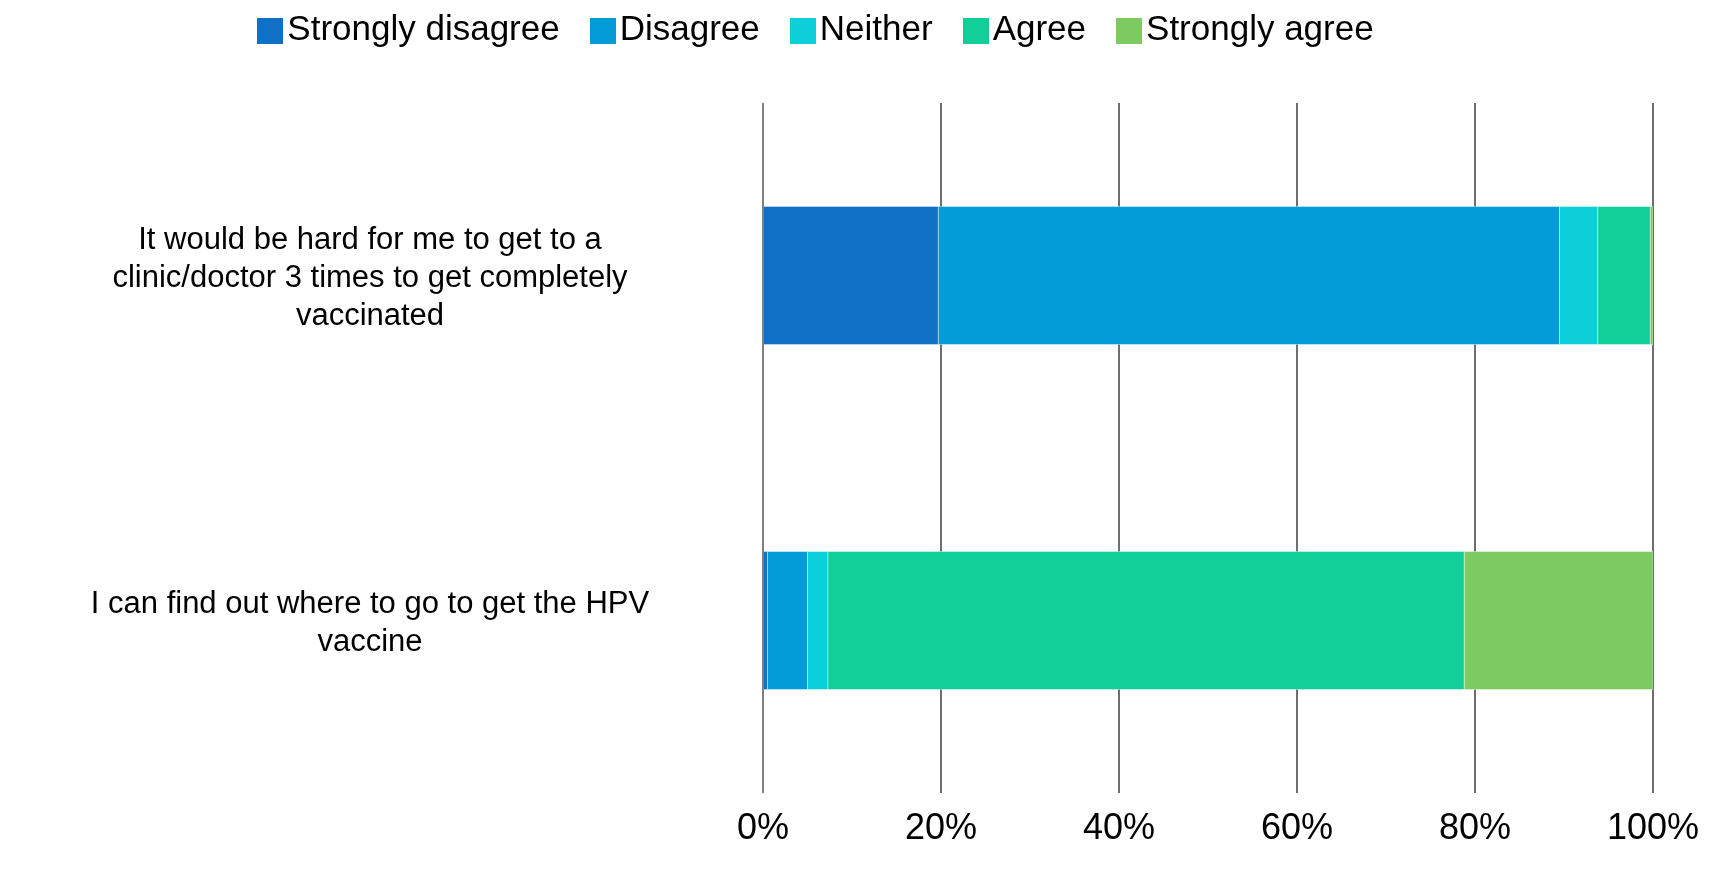 The height and width of the screenshot is (871, 1711). What do you see at coordinates (1297, 826) in the screenshot?
I see `x-tick-label: 60%` at bounding box center [1297, 826].